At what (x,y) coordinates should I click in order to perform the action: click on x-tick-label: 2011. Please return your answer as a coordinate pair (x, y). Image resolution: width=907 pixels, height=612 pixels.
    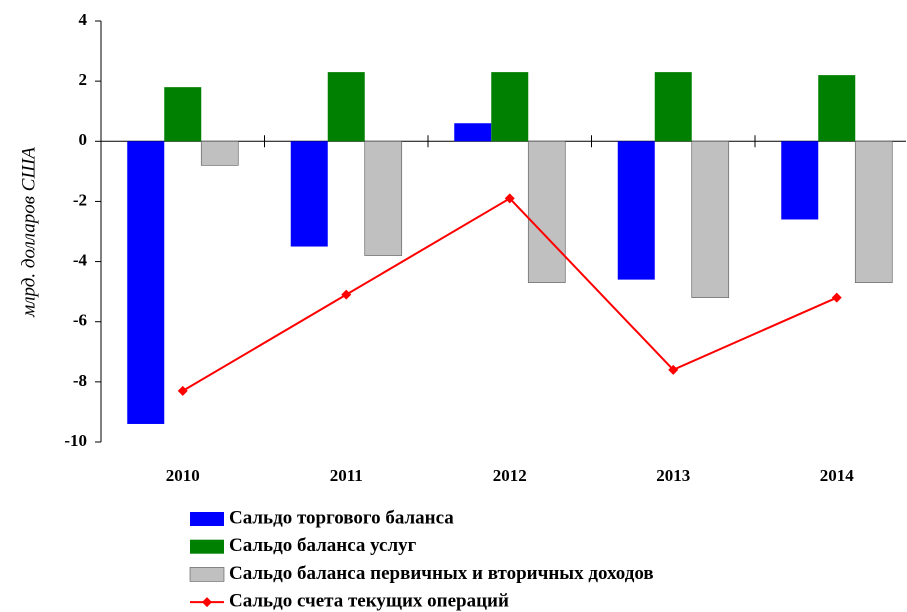
    Looking at the image, I should click on (346, 475).